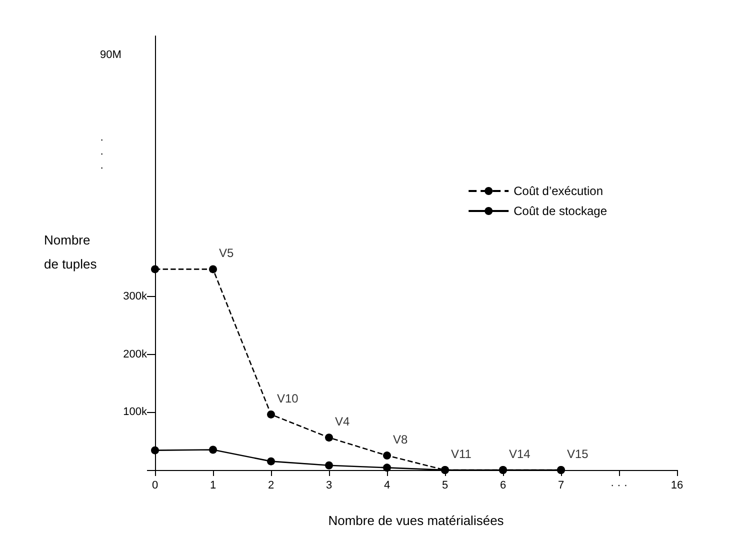 This screenshot has height=546, width=750. I want to click on annotation: V5, so click(226, 253).